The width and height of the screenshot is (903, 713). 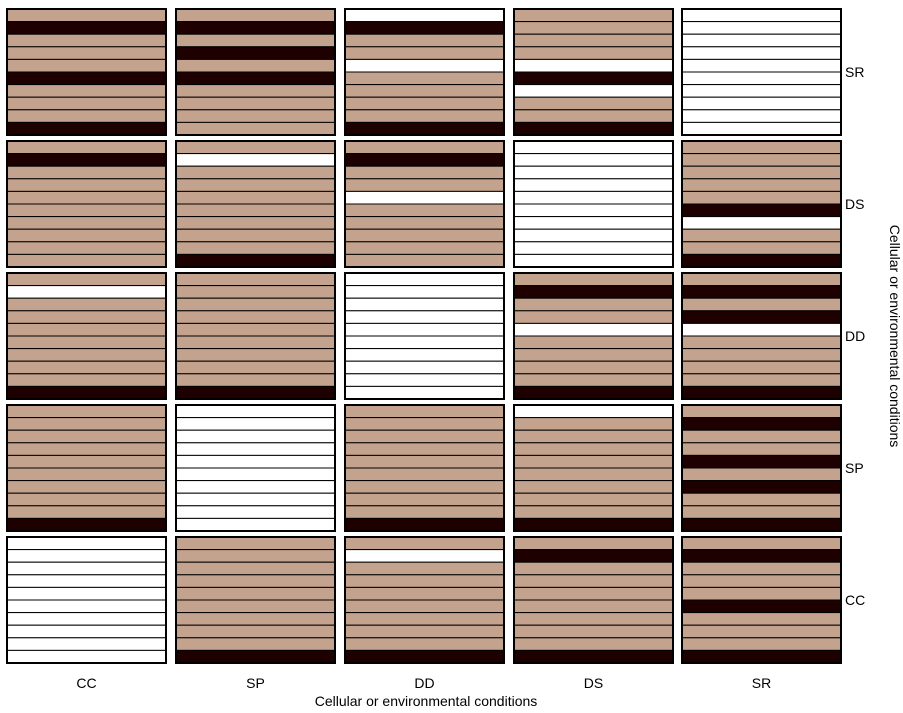 I want to click on panel-dd-cc, so click(x=86, y=336).